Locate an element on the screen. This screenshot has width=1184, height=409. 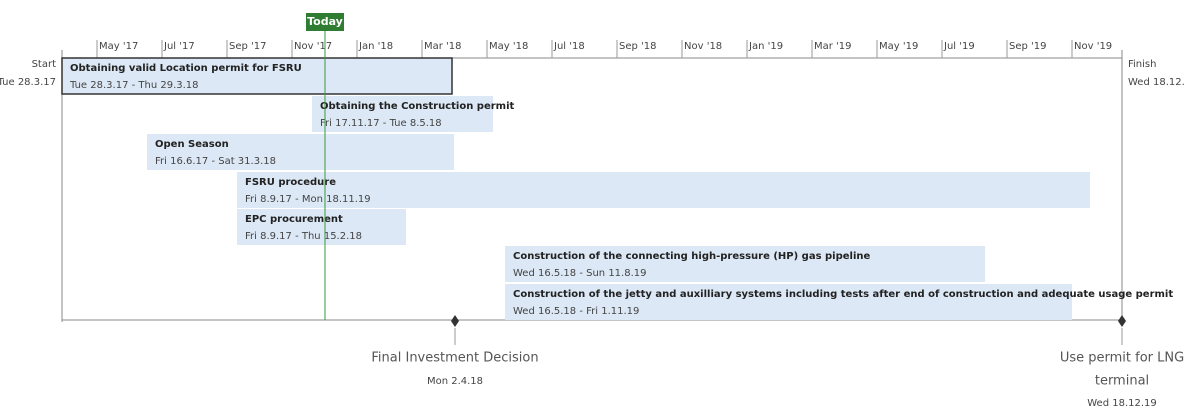
month-label: Nov '18 is located at coordinates (703, 46).